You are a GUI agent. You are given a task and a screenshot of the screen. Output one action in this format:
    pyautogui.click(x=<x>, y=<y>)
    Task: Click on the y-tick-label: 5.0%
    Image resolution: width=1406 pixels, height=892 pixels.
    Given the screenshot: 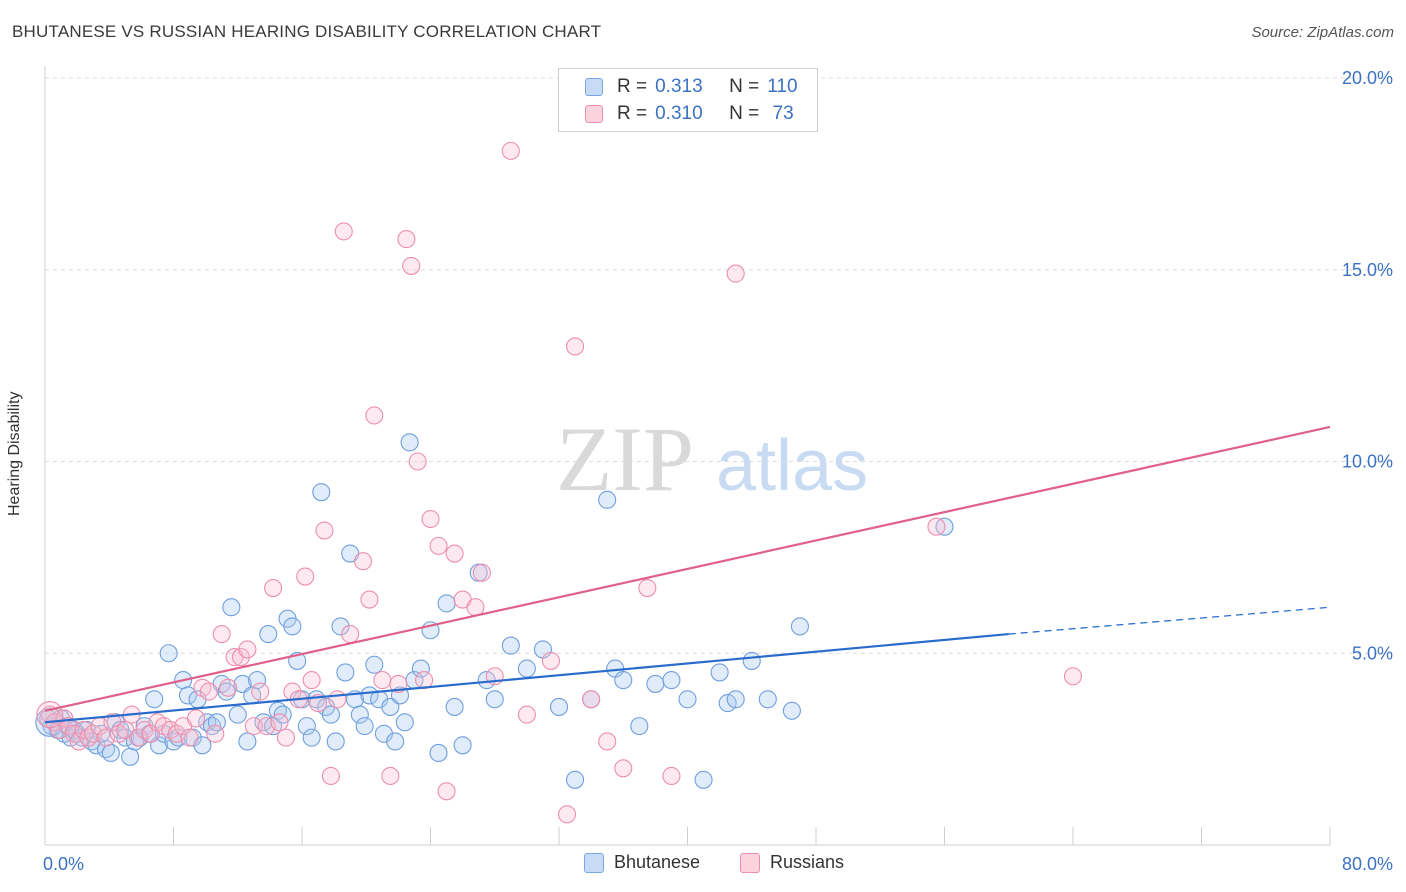 What is the action you would take?
    pyautogui.click(x=1372, y=653)
    